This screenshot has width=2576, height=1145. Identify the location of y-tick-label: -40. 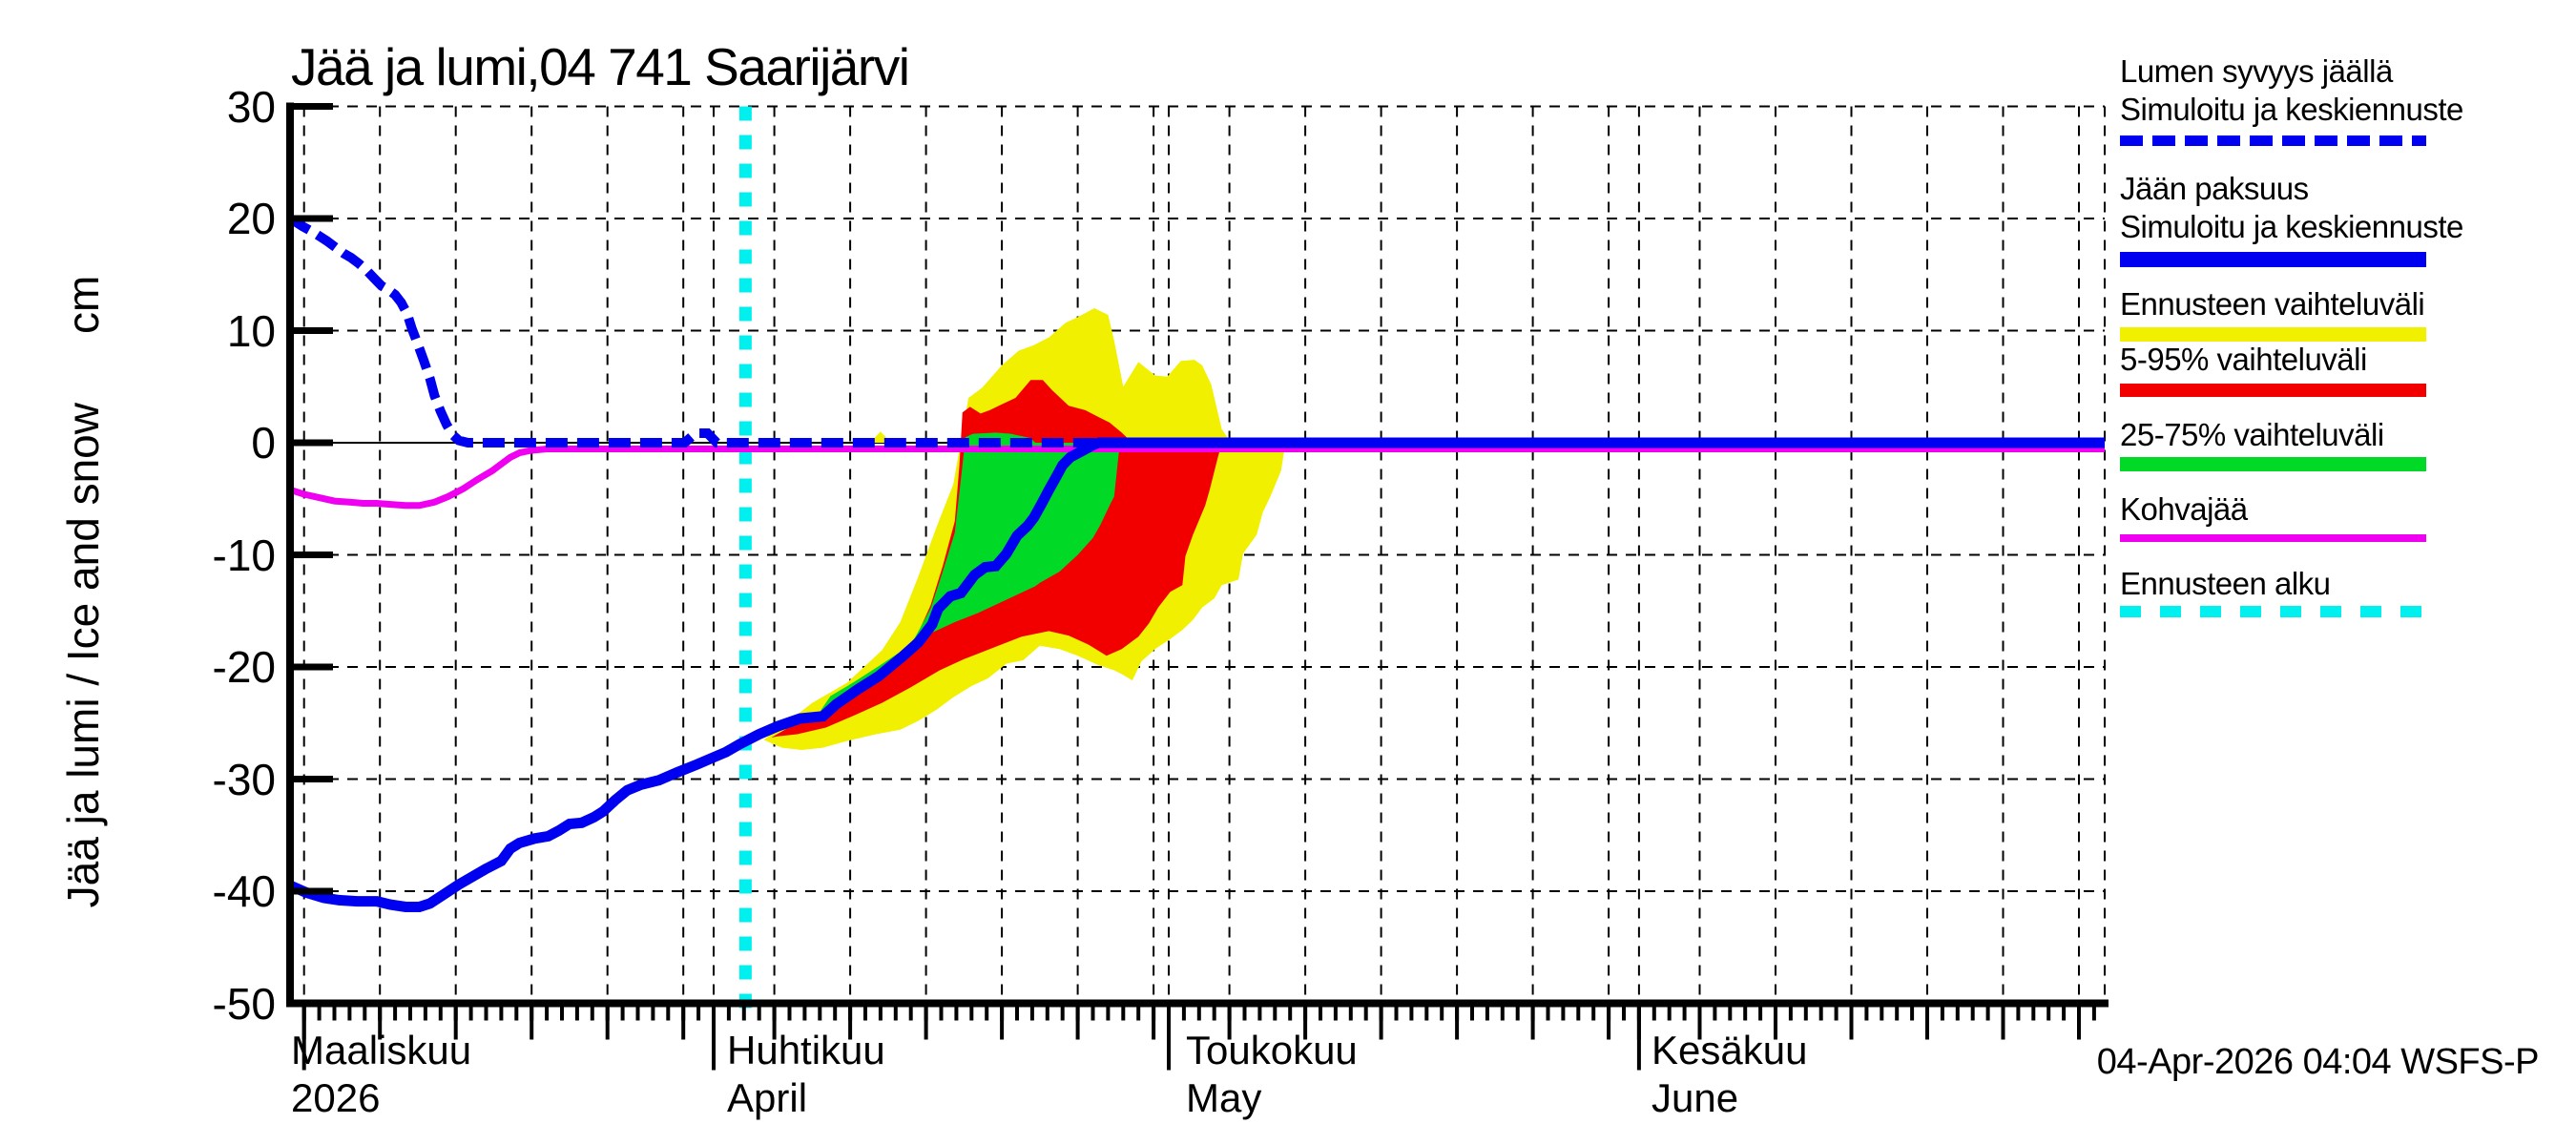
(244, 891).